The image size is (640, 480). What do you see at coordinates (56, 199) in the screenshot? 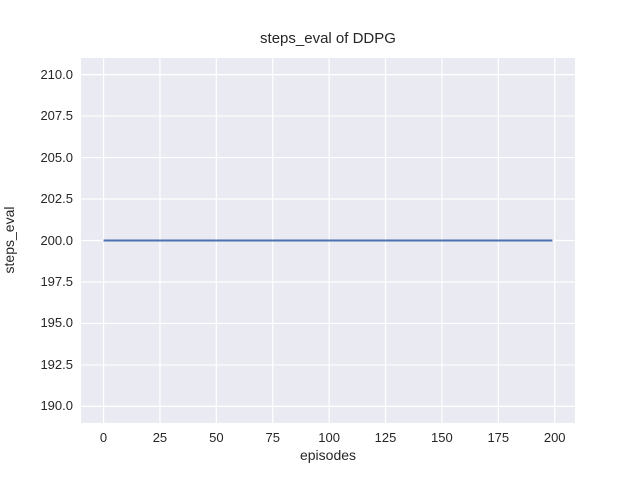
I see `y-tick-label: 202.5` at bounding box center [56, 199].